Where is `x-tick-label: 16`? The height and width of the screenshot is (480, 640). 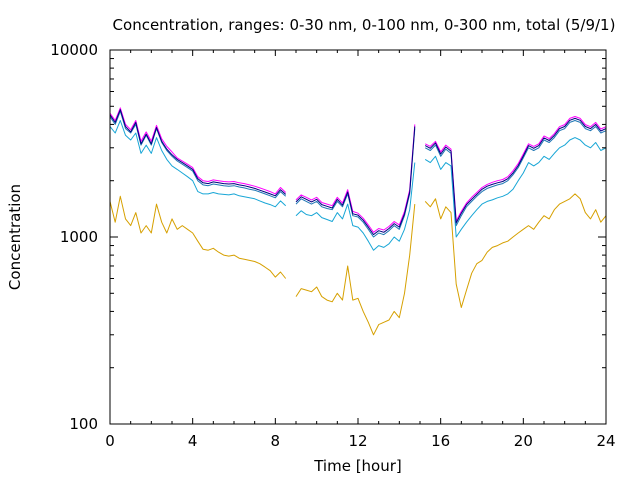 x-tick-label: 16 is located at coordinates (440, 441).